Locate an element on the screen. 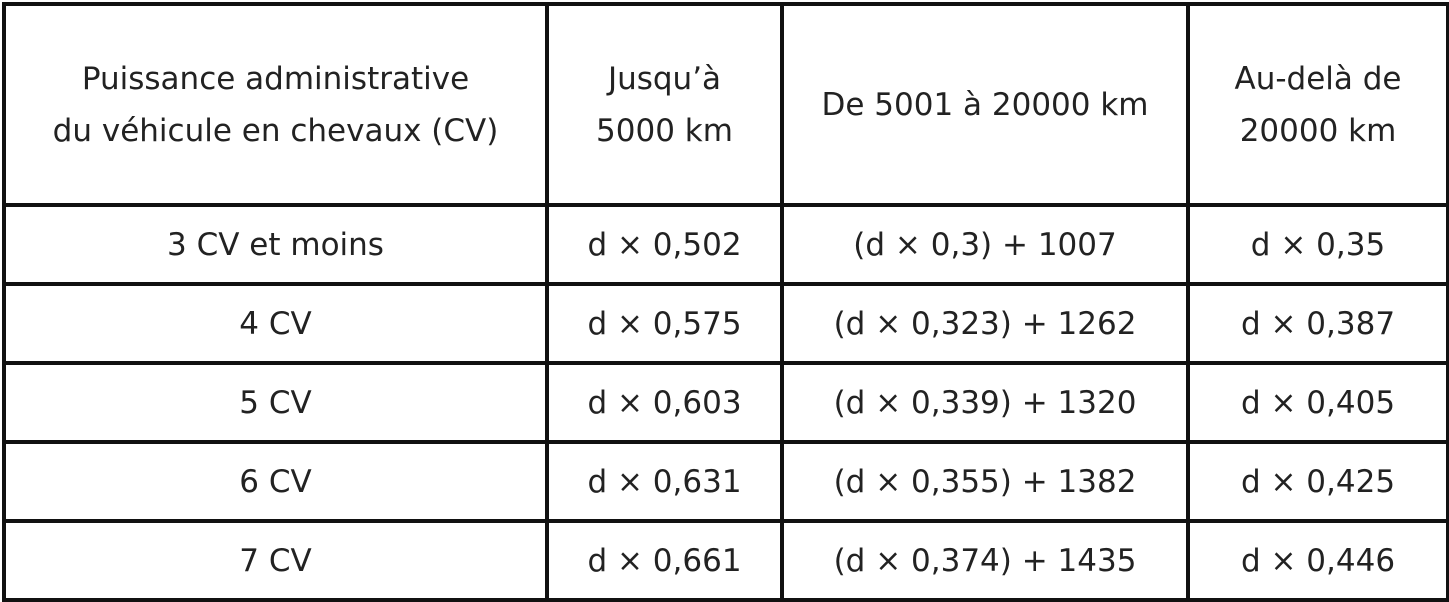  header-over-line1: Au-delà de is located at coordinates (1318, 78).